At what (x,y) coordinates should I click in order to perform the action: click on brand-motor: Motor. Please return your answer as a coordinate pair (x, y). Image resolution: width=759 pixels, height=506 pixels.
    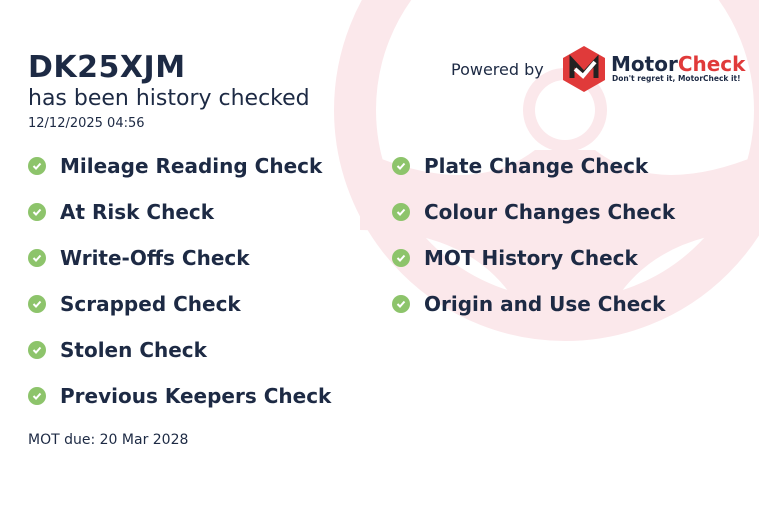
    Looking at the image, I should click on (644, 64).